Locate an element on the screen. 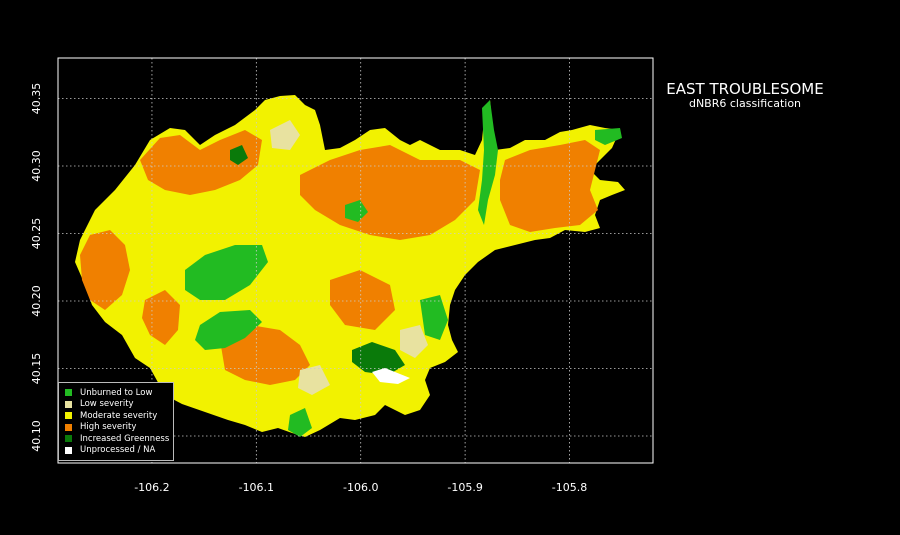 This screenshot has width=900, height=535. unburned-area-spot is located at coordinates (356, 211).